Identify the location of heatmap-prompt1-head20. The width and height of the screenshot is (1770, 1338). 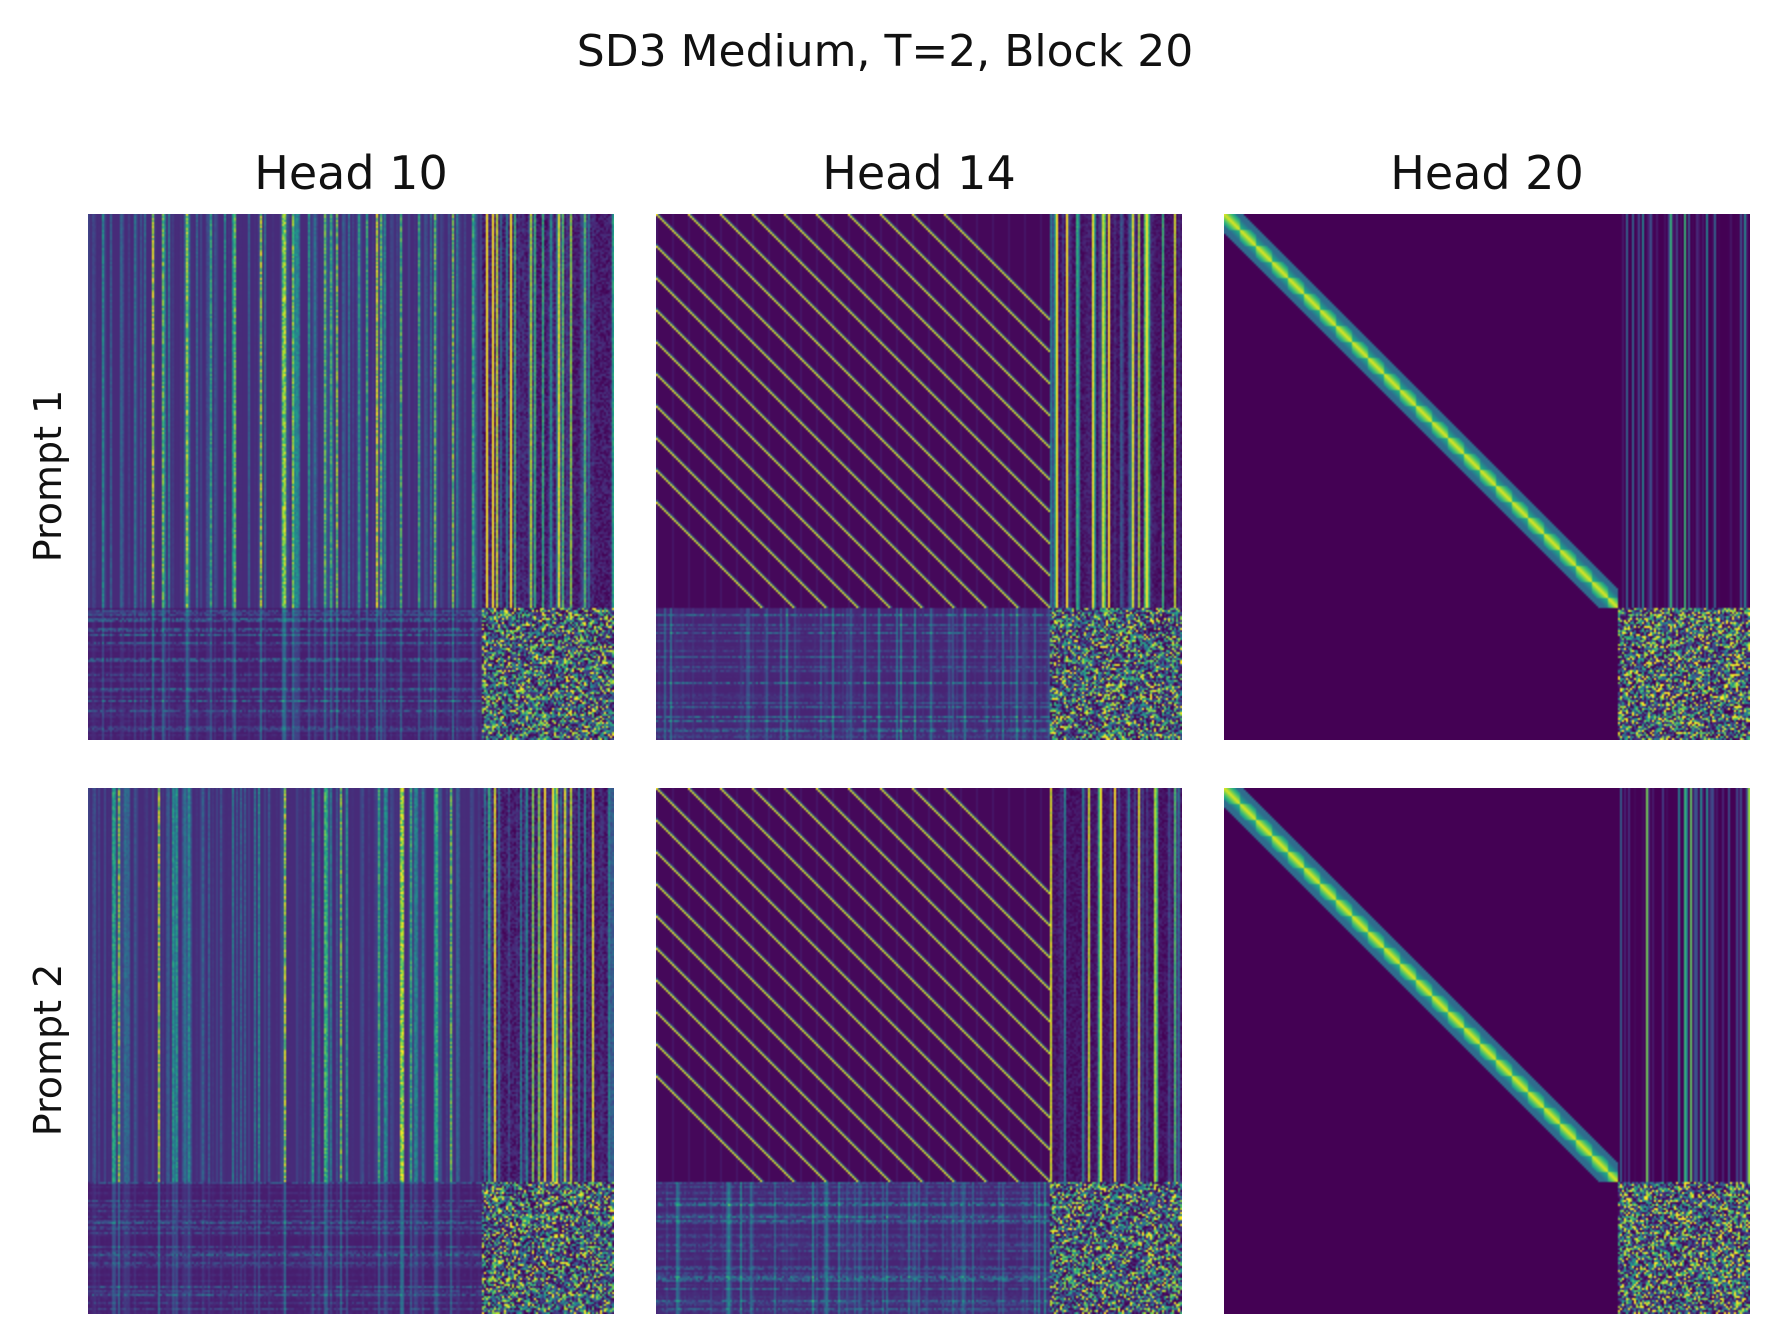
(1487, 477).